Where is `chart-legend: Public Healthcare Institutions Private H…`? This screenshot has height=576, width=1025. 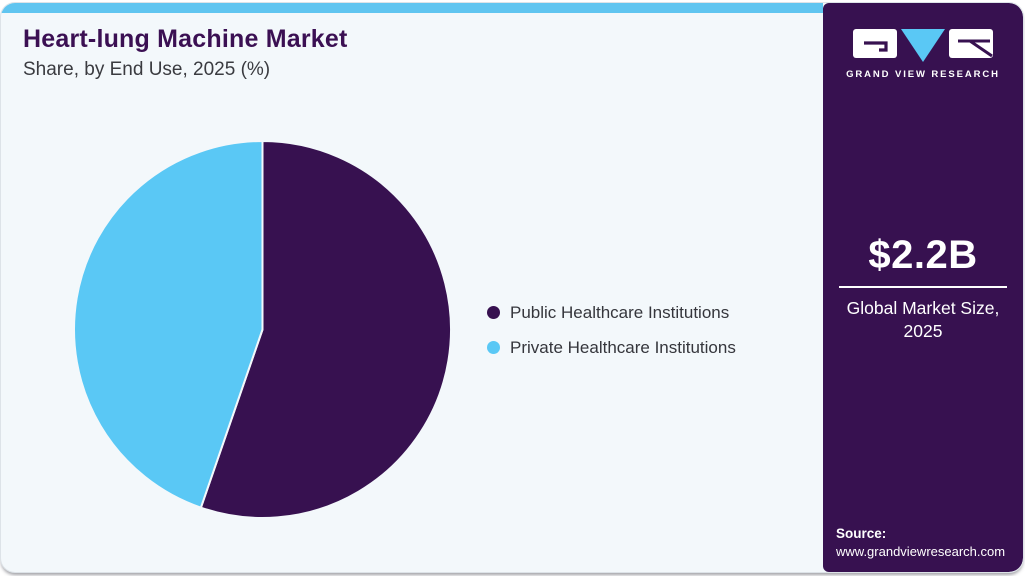
chart-legend: Public Healthcare Institutions Private H… is located at coordinates (611, 338).